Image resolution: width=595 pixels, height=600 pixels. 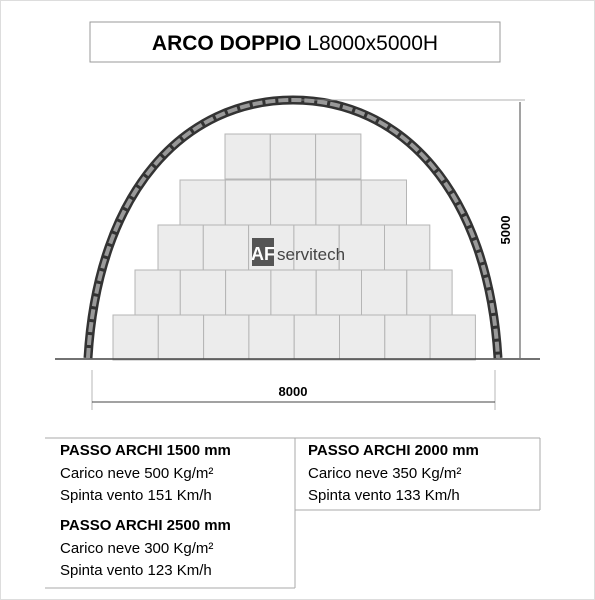 I want to click on logo-box, so click(x=263, y=252).